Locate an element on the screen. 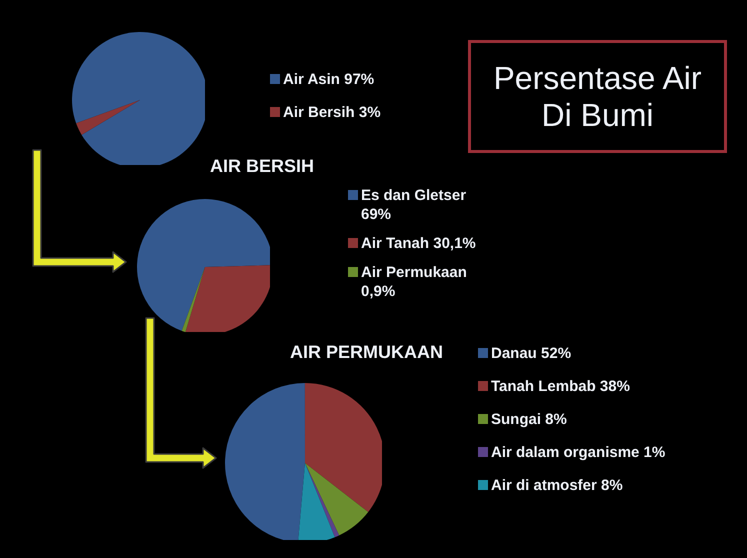  legend-label: Sungai 8% is located at coordinates (529, 419).